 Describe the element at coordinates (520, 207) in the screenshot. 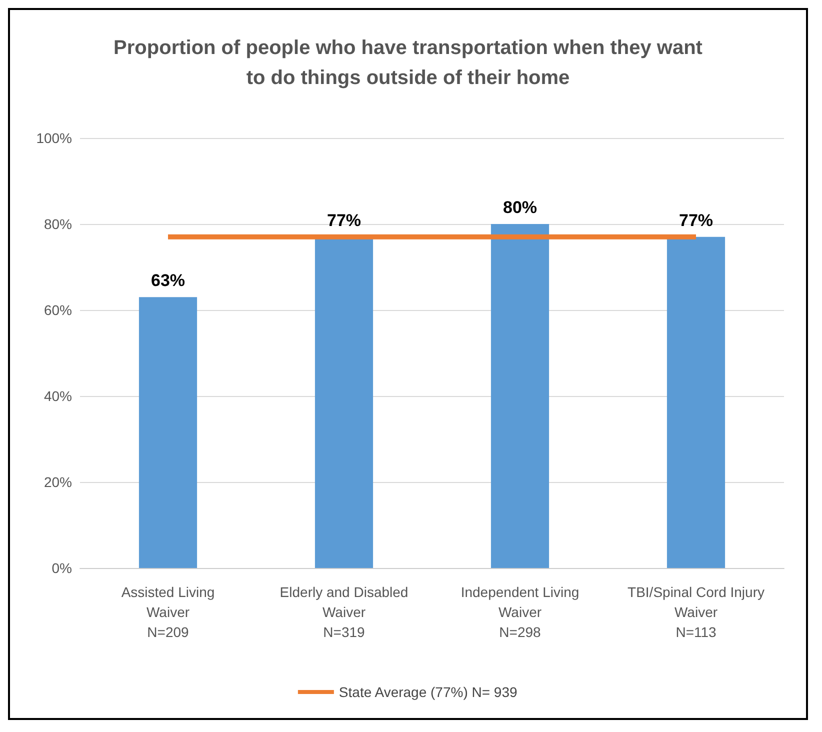

I see `data-label: 80%` at that location.